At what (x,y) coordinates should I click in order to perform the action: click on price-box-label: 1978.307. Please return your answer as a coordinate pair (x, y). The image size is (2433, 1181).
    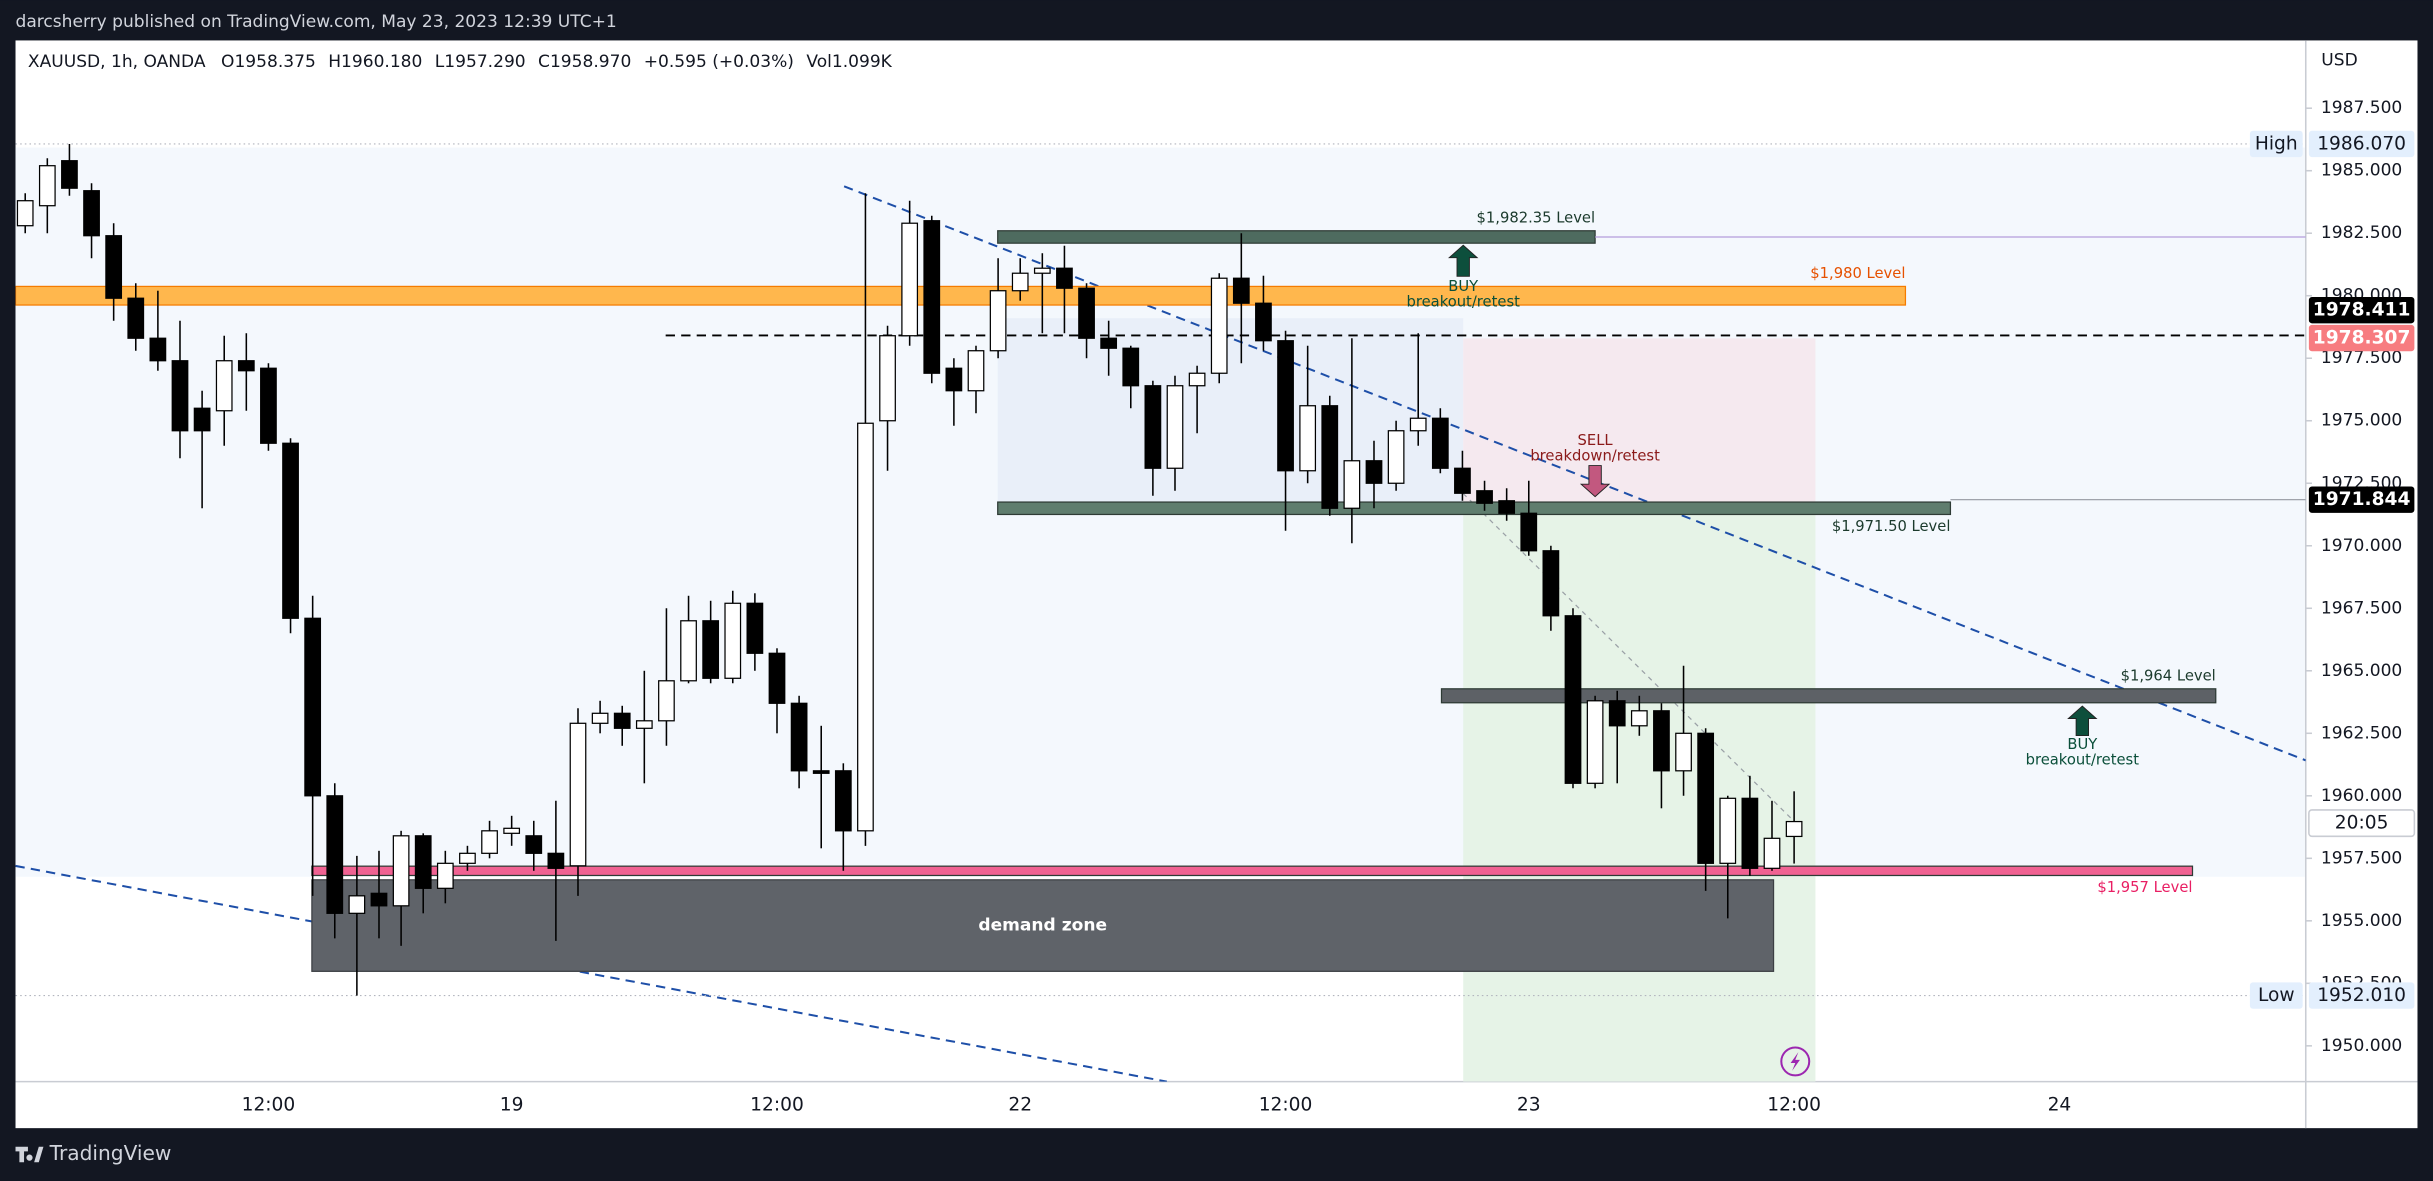
    Looking at the image, I should click on (2362, 338).